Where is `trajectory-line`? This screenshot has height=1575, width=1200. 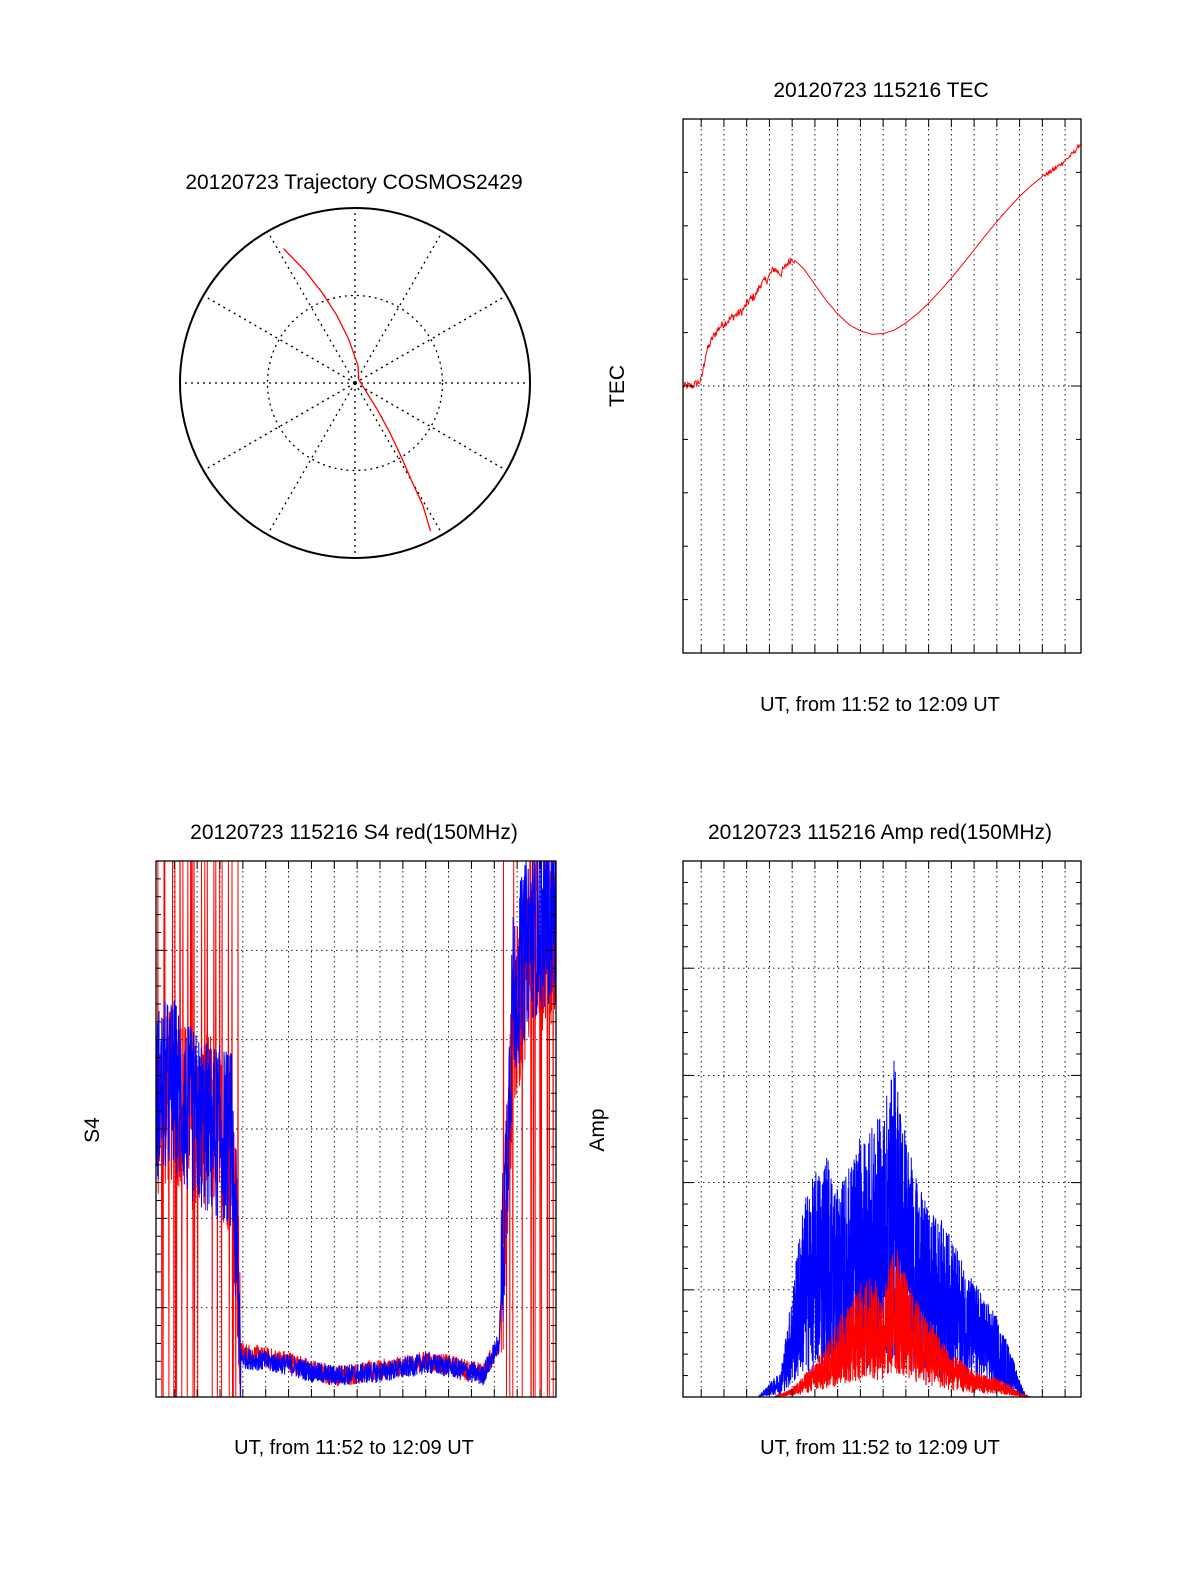 trajectory-line is located at coordinates (357, 390).